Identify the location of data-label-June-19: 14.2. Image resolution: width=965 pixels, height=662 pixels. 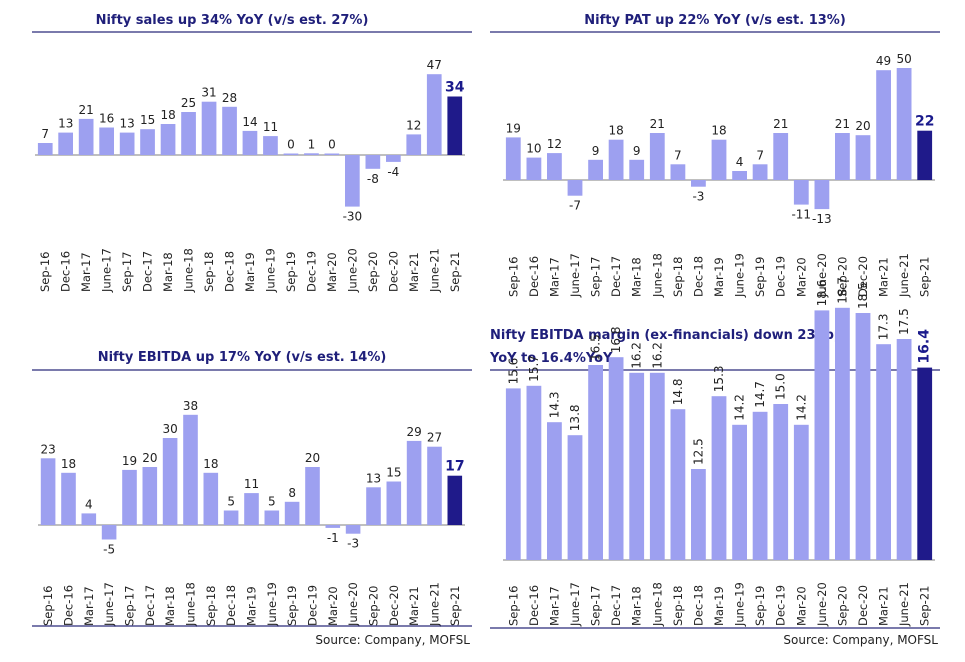
(740, 407).